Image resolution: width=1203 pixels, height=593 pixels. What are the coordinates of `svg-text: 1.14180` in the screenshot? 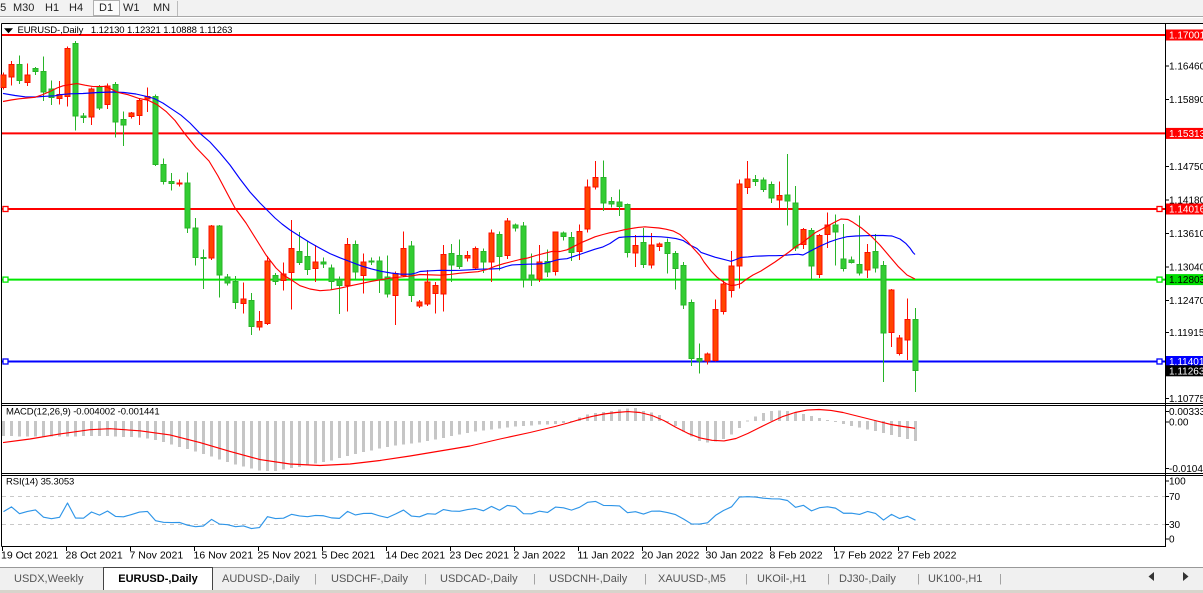 It's located at (1186, 201).